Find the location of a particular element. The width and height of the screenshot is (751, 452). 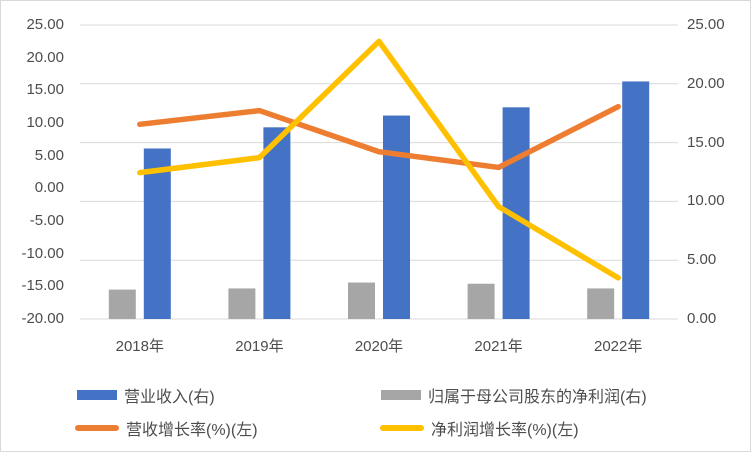

net-profit-growth-swatch is located at coordinates (402, 428).